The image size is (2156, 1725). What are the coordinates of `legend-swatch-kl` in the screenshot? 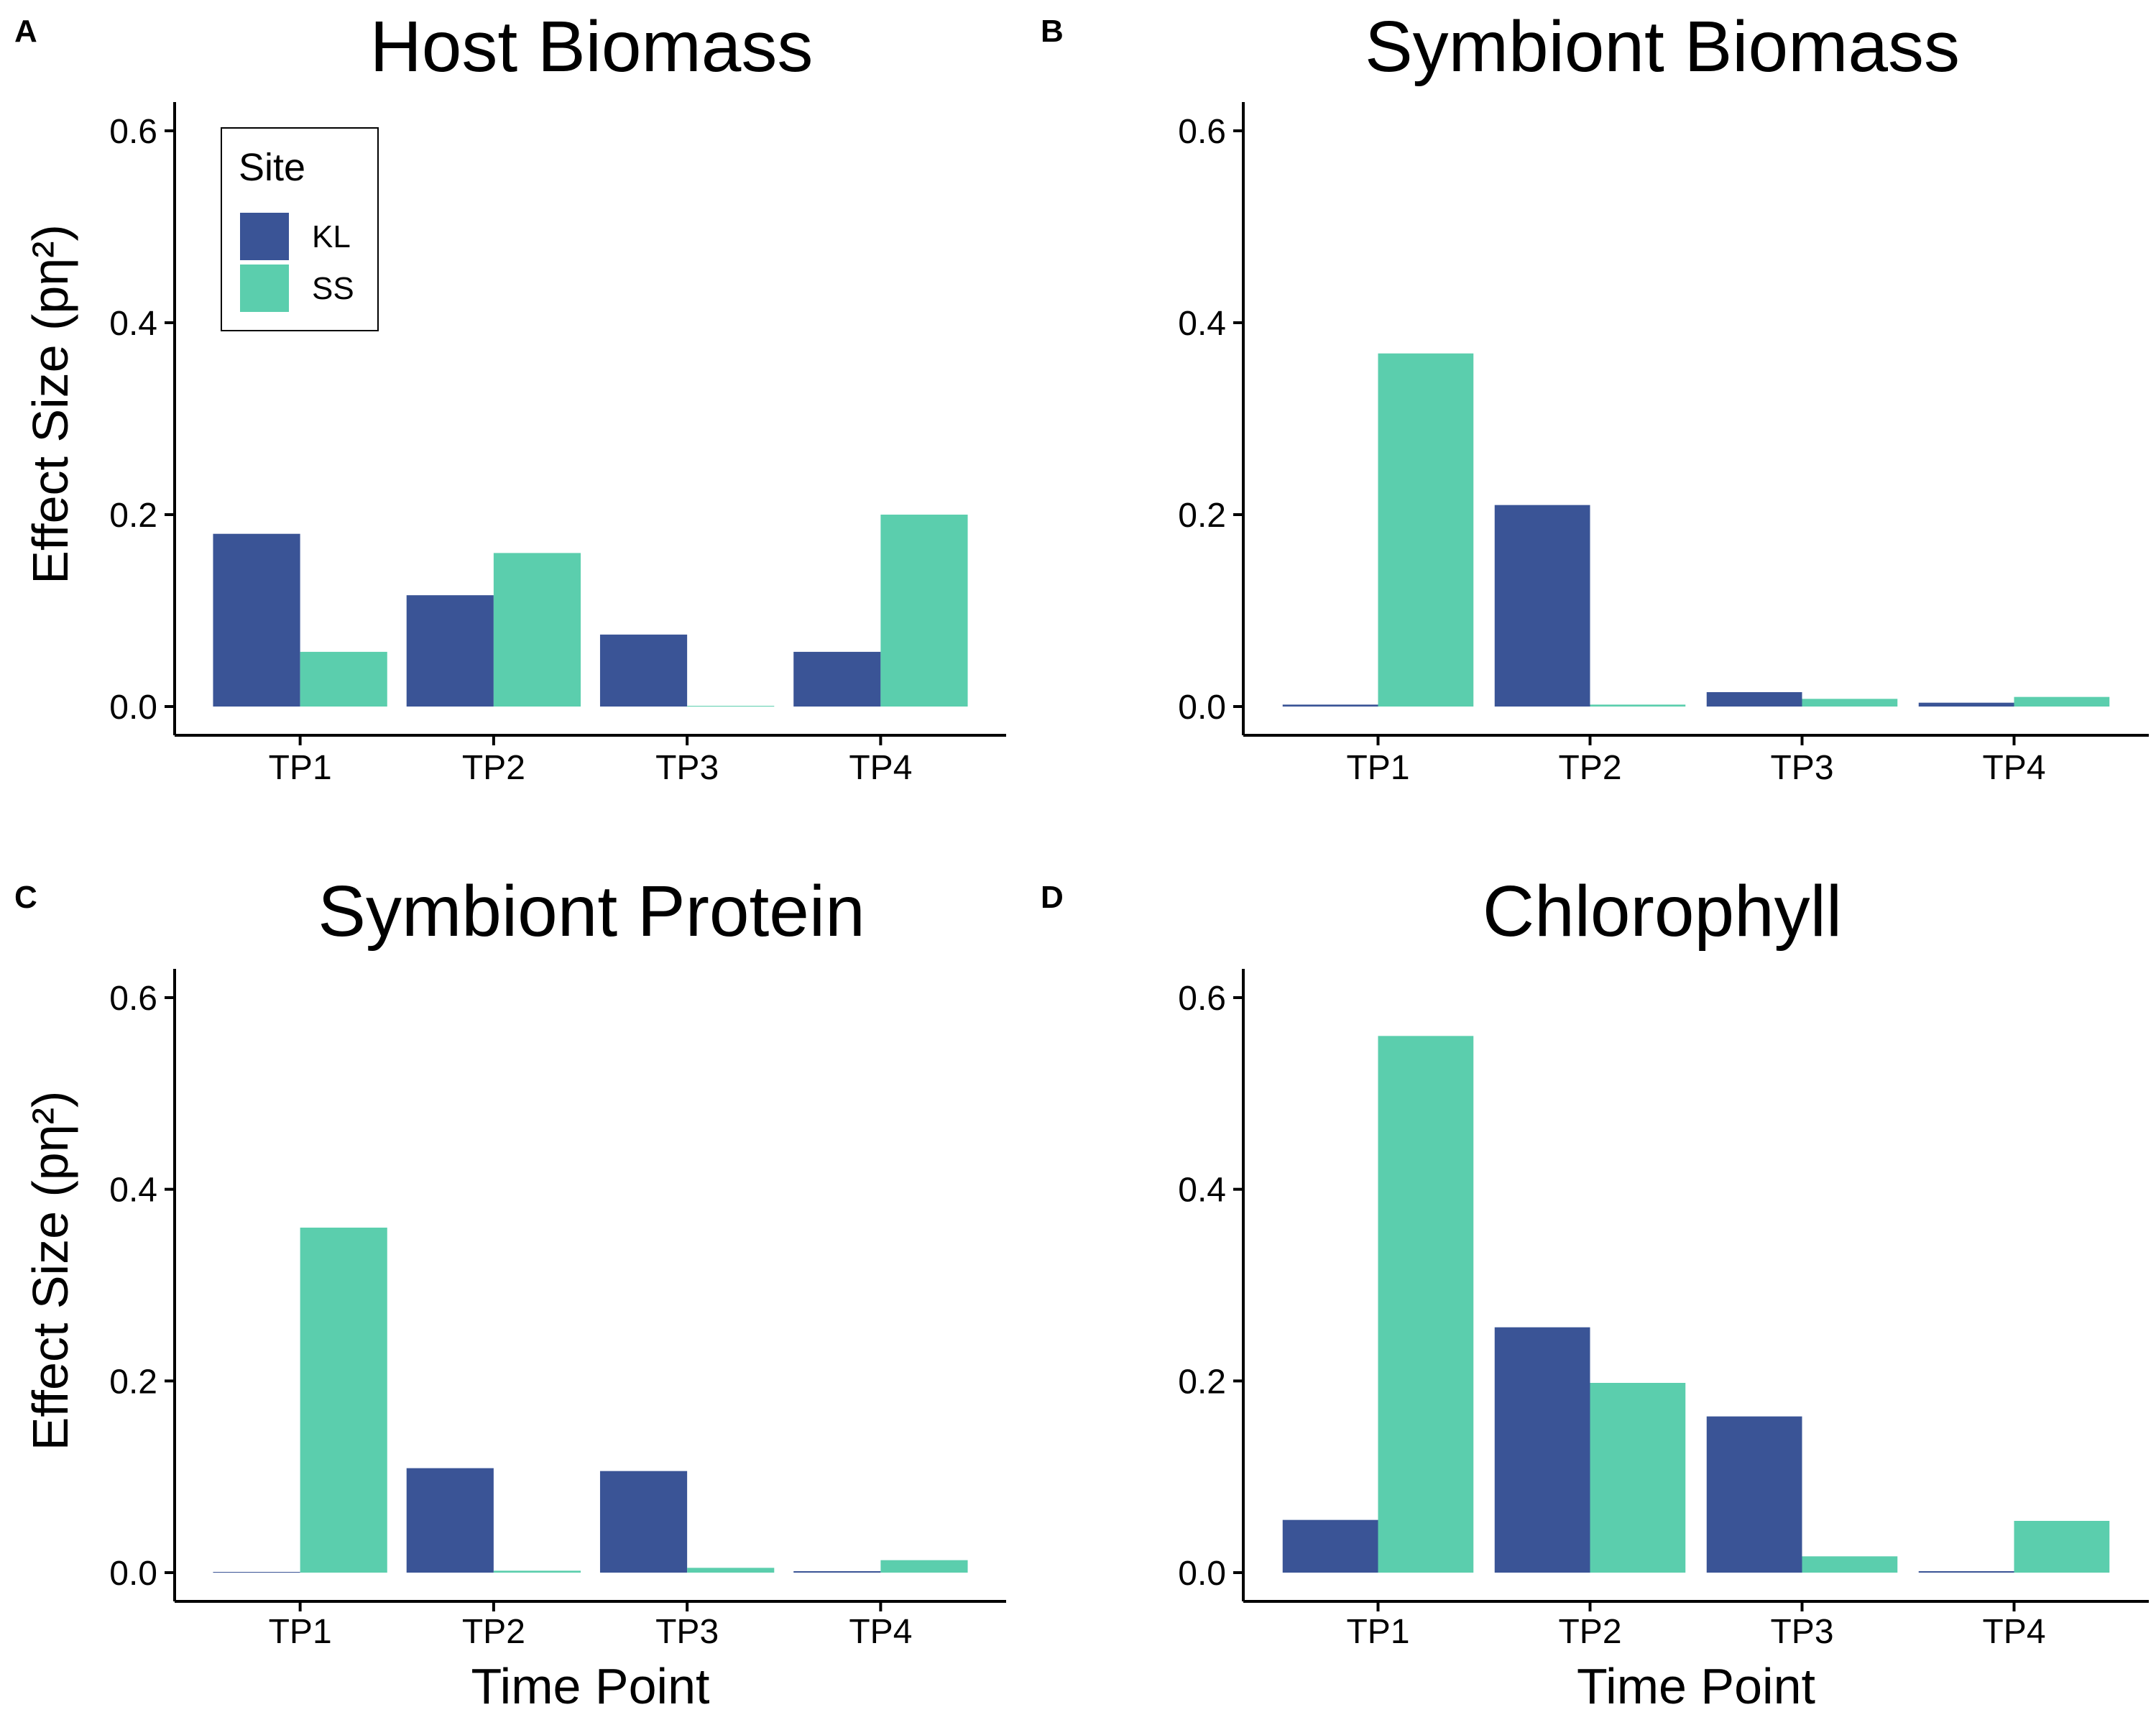 It's located at (264, 236).